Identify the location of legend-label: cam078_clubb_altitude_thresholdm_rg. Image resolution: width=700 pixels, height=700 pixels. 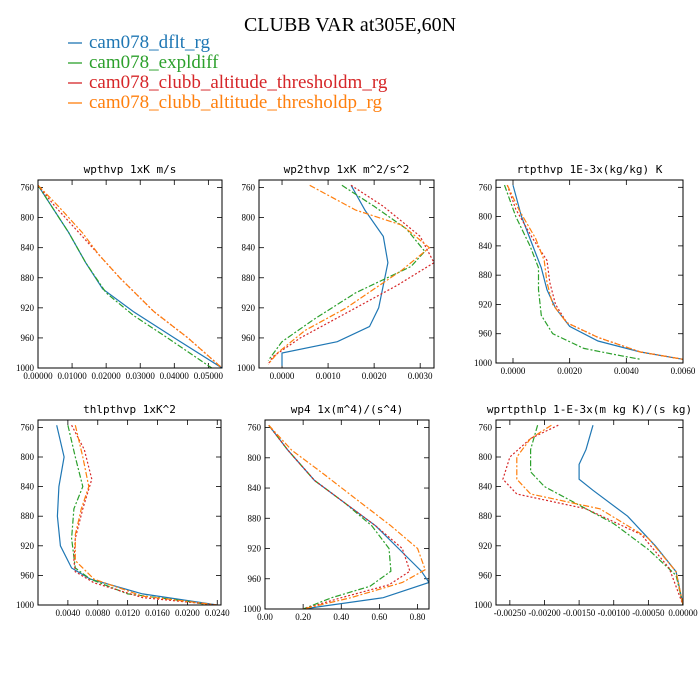
(238, 82).